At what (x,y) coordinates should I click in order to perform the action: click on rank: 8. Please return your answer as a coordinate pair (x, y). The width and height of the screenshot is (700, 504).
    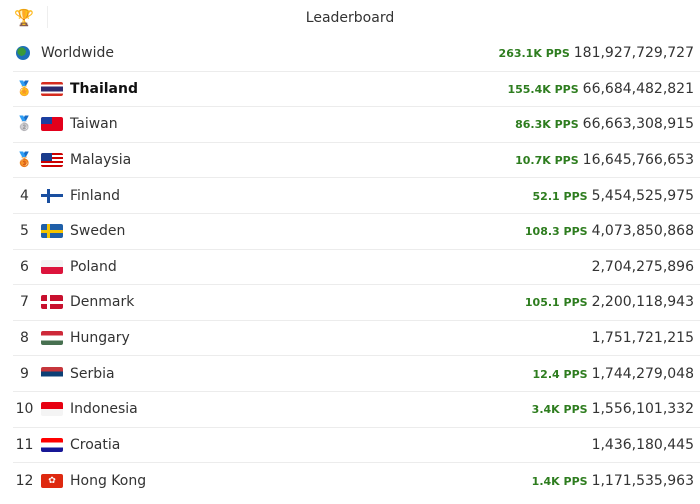
    Looking at the image, I should click on (24, 338).